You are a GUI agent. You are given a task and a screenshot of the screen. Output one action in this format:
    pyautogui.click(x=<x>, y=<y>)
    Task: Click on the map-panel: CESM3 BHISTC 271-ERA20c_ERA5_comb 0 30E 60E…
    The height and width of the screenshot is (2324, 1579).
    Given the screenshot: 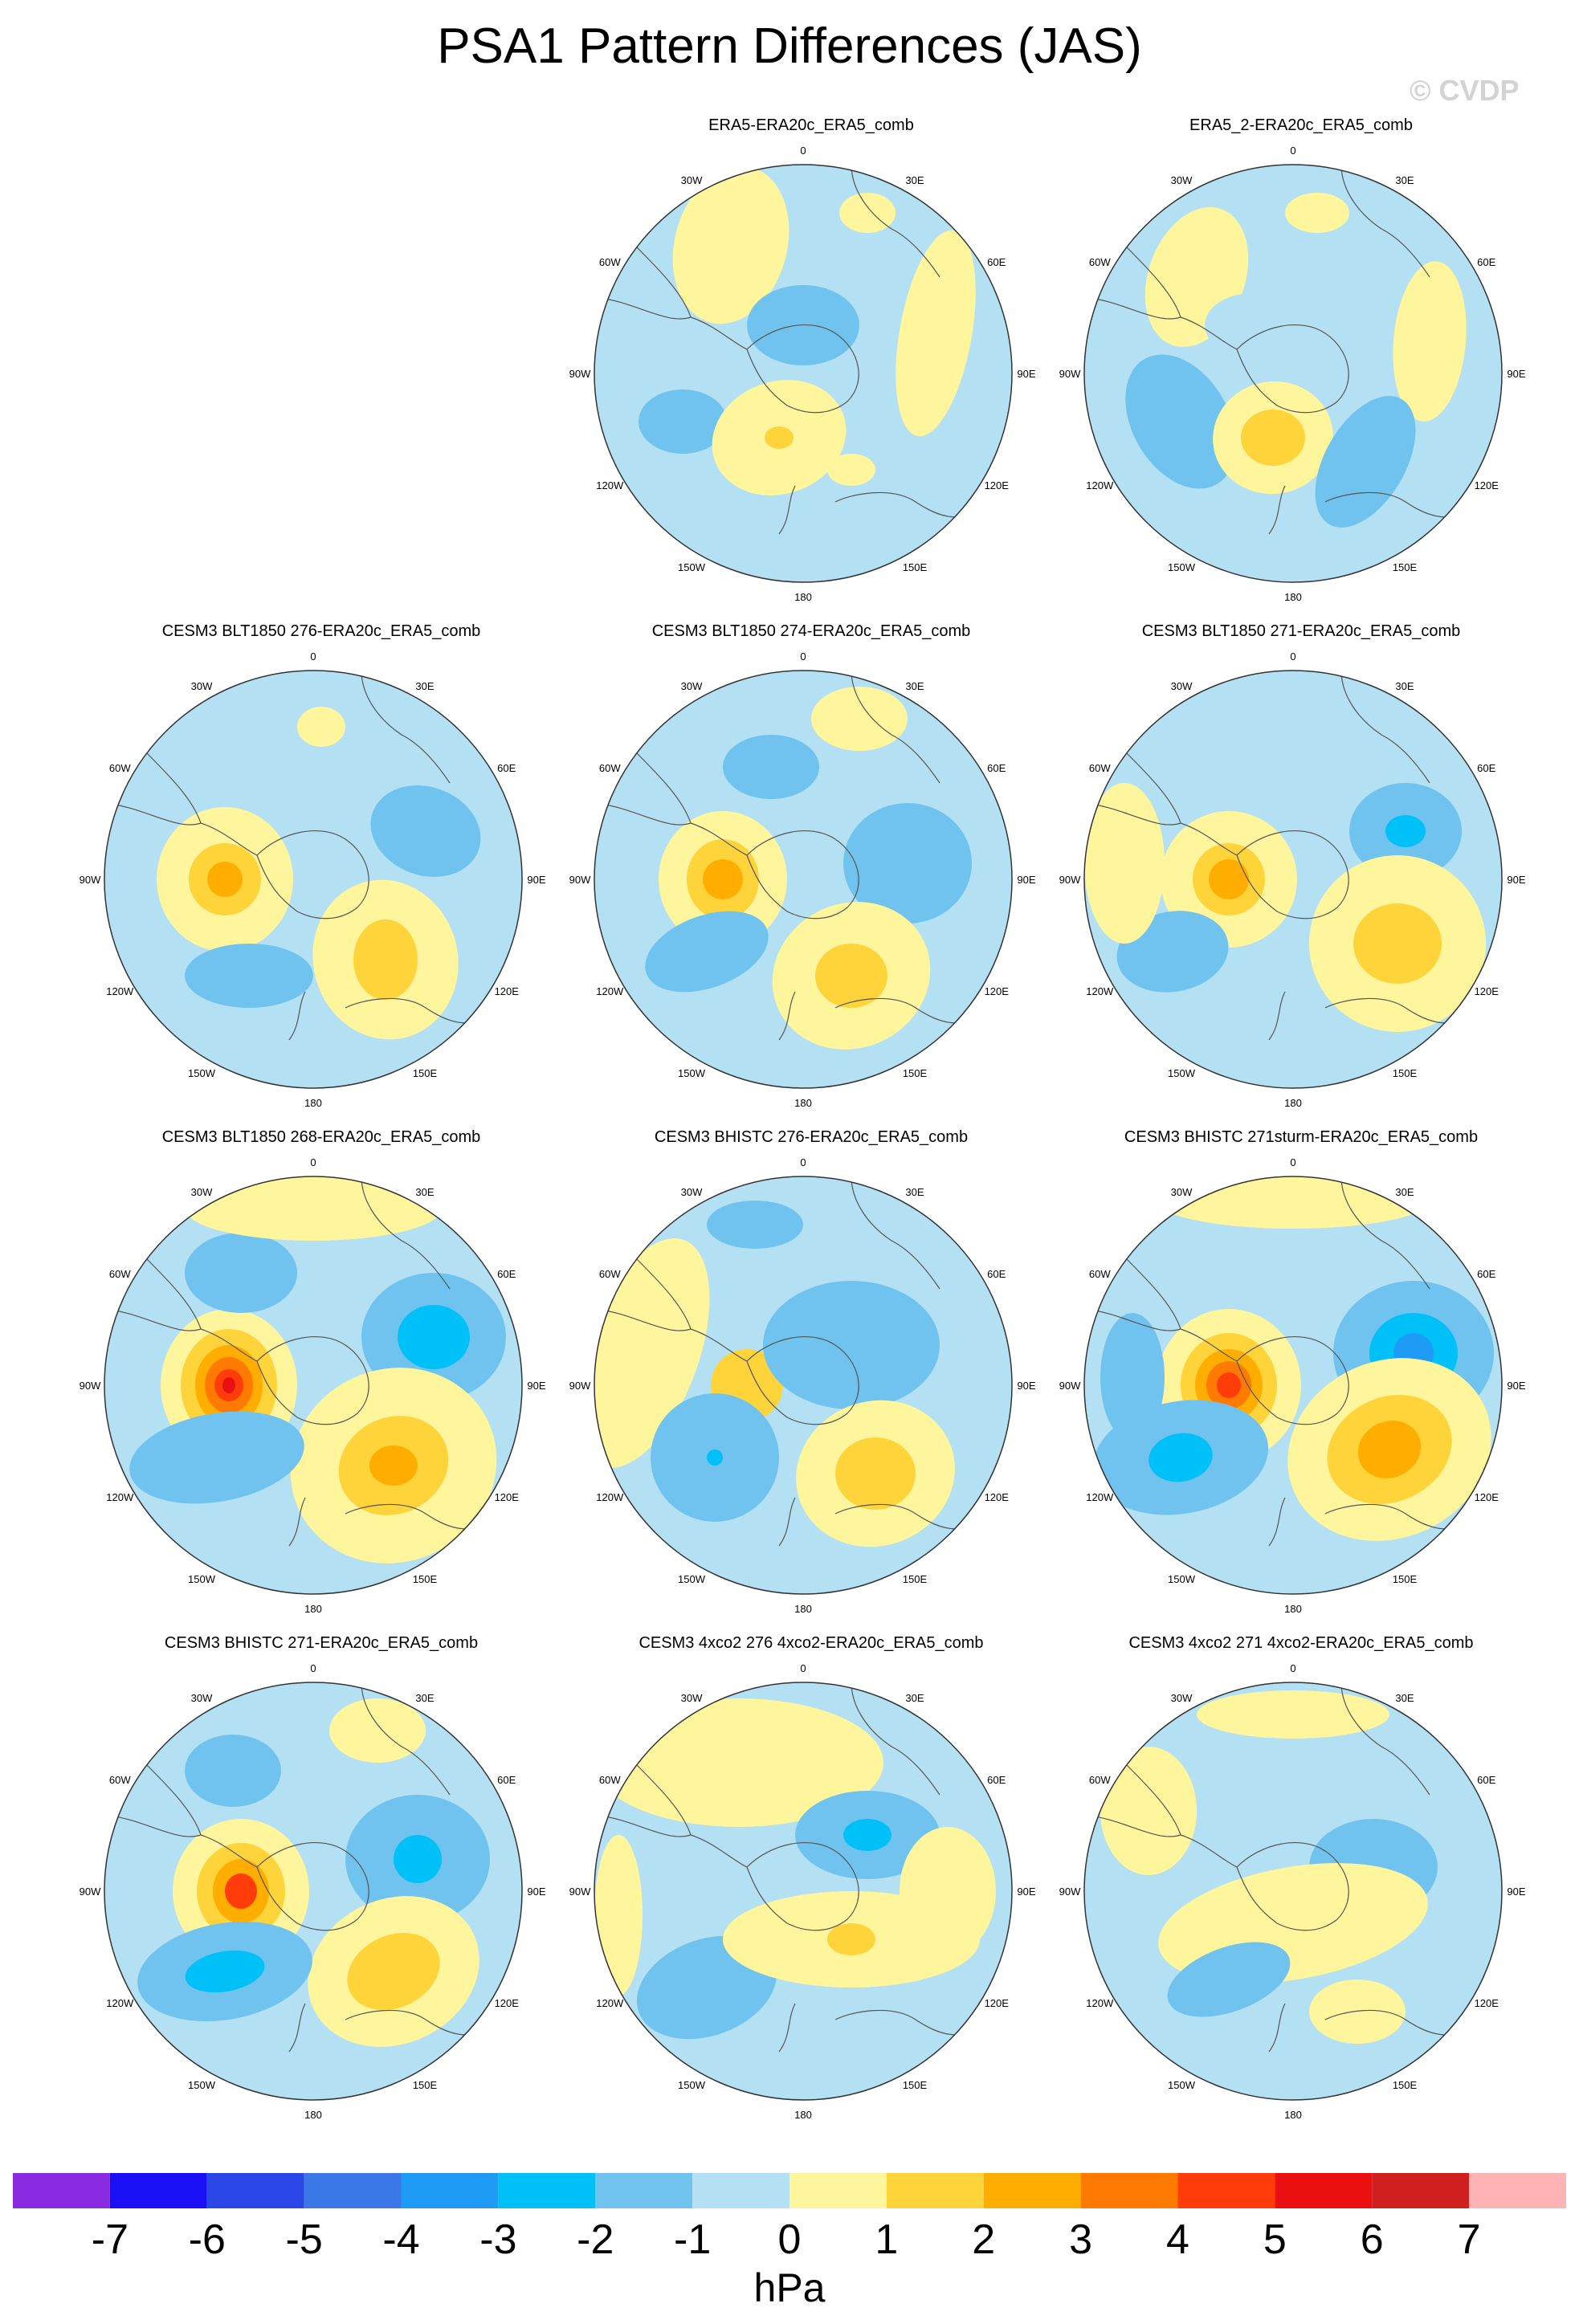 What is the action you would take?
    pyautogui.click(x=321, y=1883)
    